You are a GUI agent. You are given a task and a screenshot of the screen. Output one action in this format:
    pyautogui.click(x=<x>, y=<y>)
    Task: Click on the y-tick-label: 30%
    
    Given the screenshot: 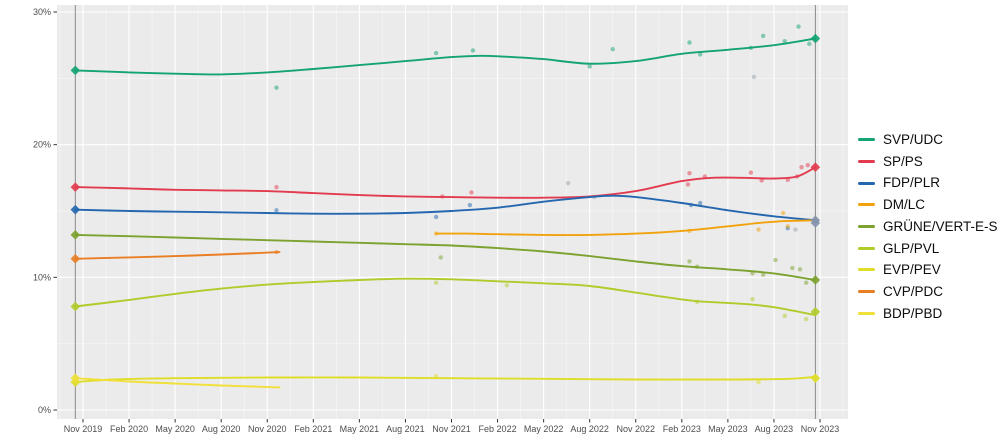 What is the action you would take?
    pyautogui.click(x=42, y=12)
    